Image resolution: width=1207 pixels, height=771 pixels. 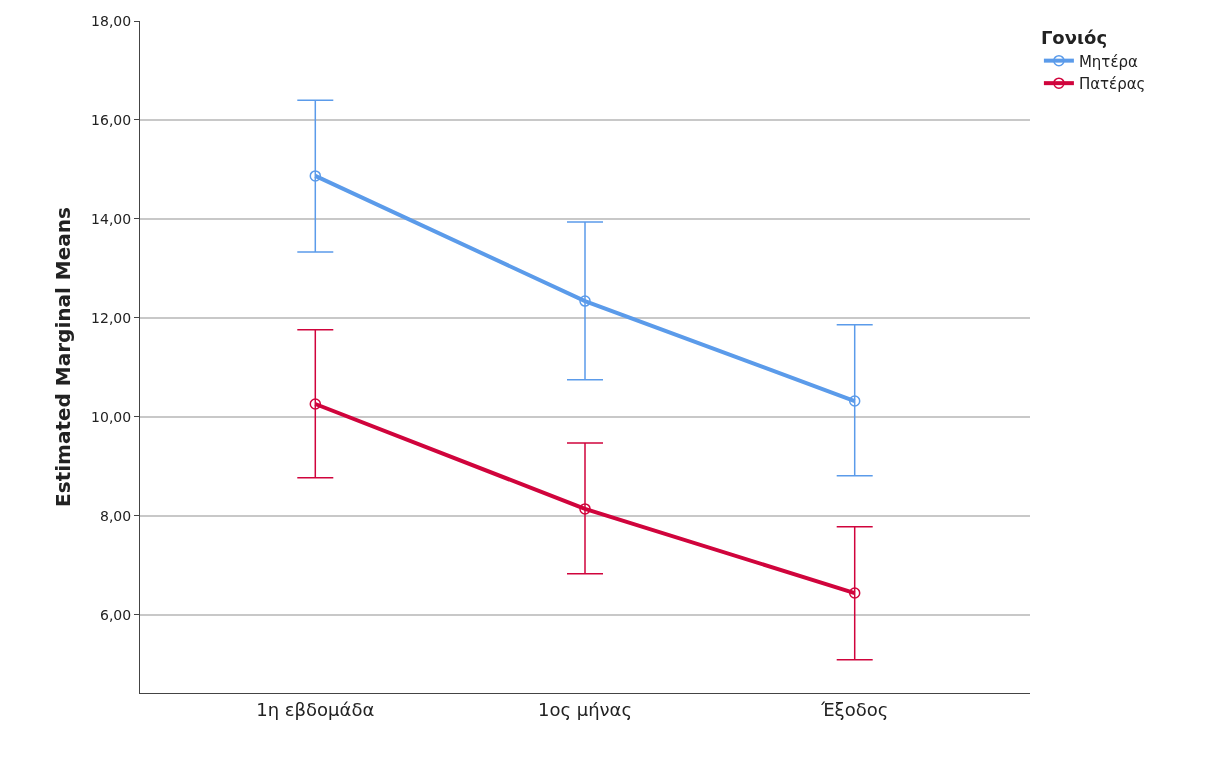 I want to click on legend-label: Πατέρας, so click(x=1112, y=84).